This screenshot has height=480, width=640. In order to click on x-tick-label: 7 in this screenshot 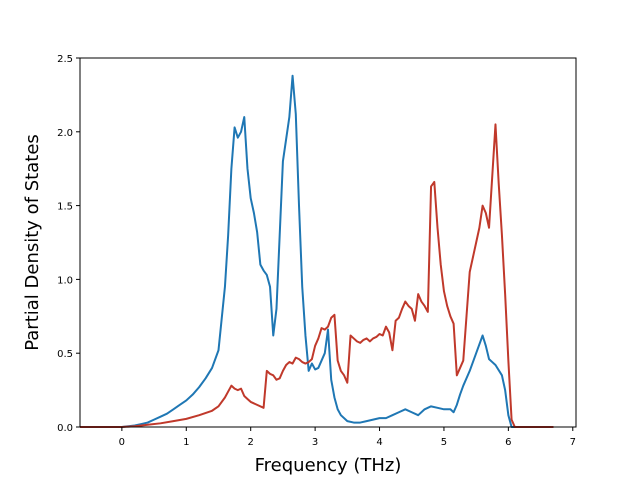, I will do `click(573, 442)`.